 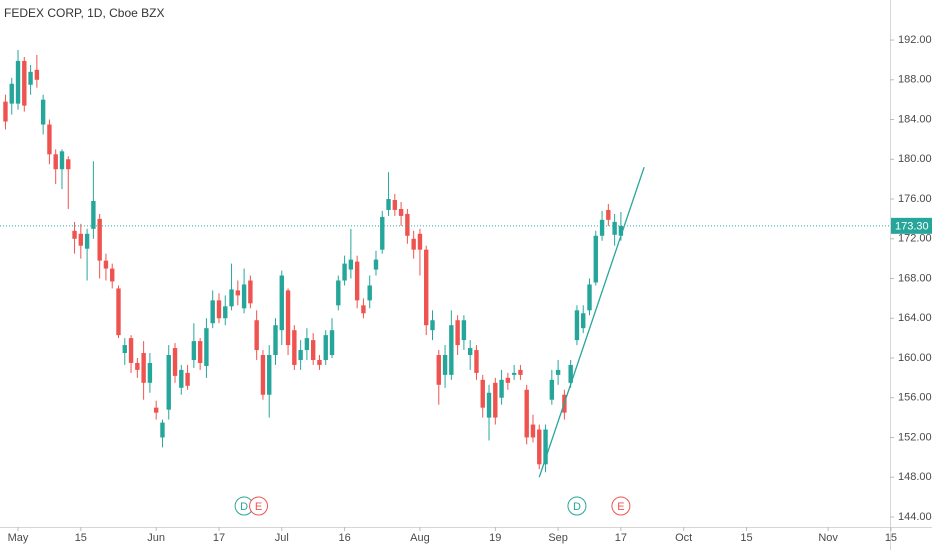 What do you see at coordinates (891, 538) in the screenshot?
I see `x-tick-label: 15` at bounding box center [891, 538].